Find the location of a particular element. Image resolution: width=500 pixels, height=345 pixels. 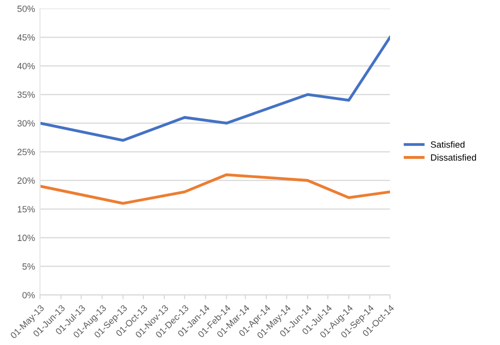

y-tick-label: 5% is located at coordinates (28, 266).